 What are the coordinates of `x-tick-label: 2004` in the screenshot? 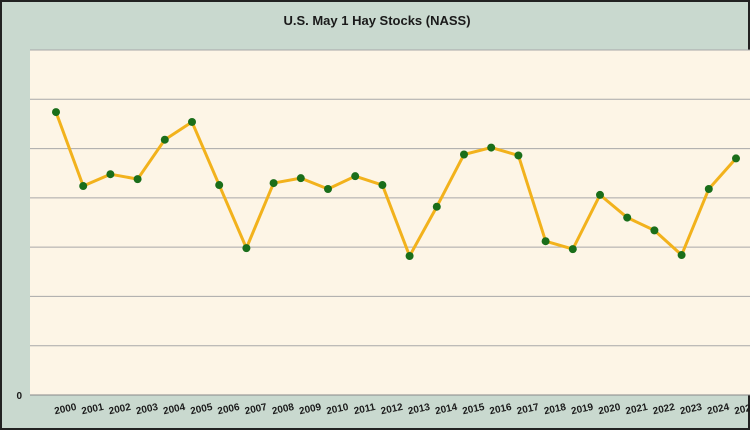 It's located at (174, 409).